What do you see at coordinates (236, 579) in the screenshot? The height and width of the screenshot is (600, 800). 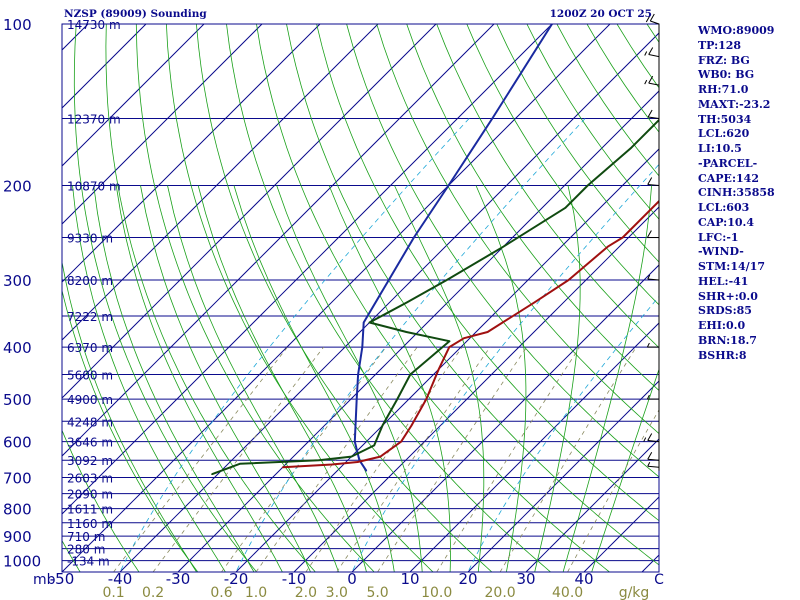 I see `temperature-tick-label: -20` at bounding box center [236, 579].